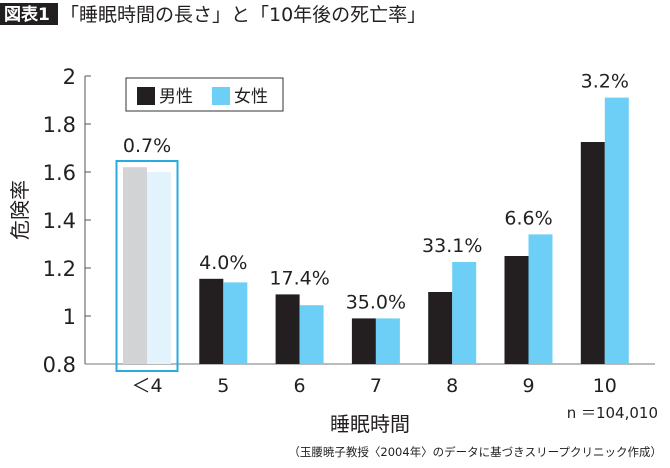 The image size is (670, 468). What do you see at coordinates (59, 173) in the screenshot?
I see `y-tick-label: 1.6` at bounding box center [59, 173].